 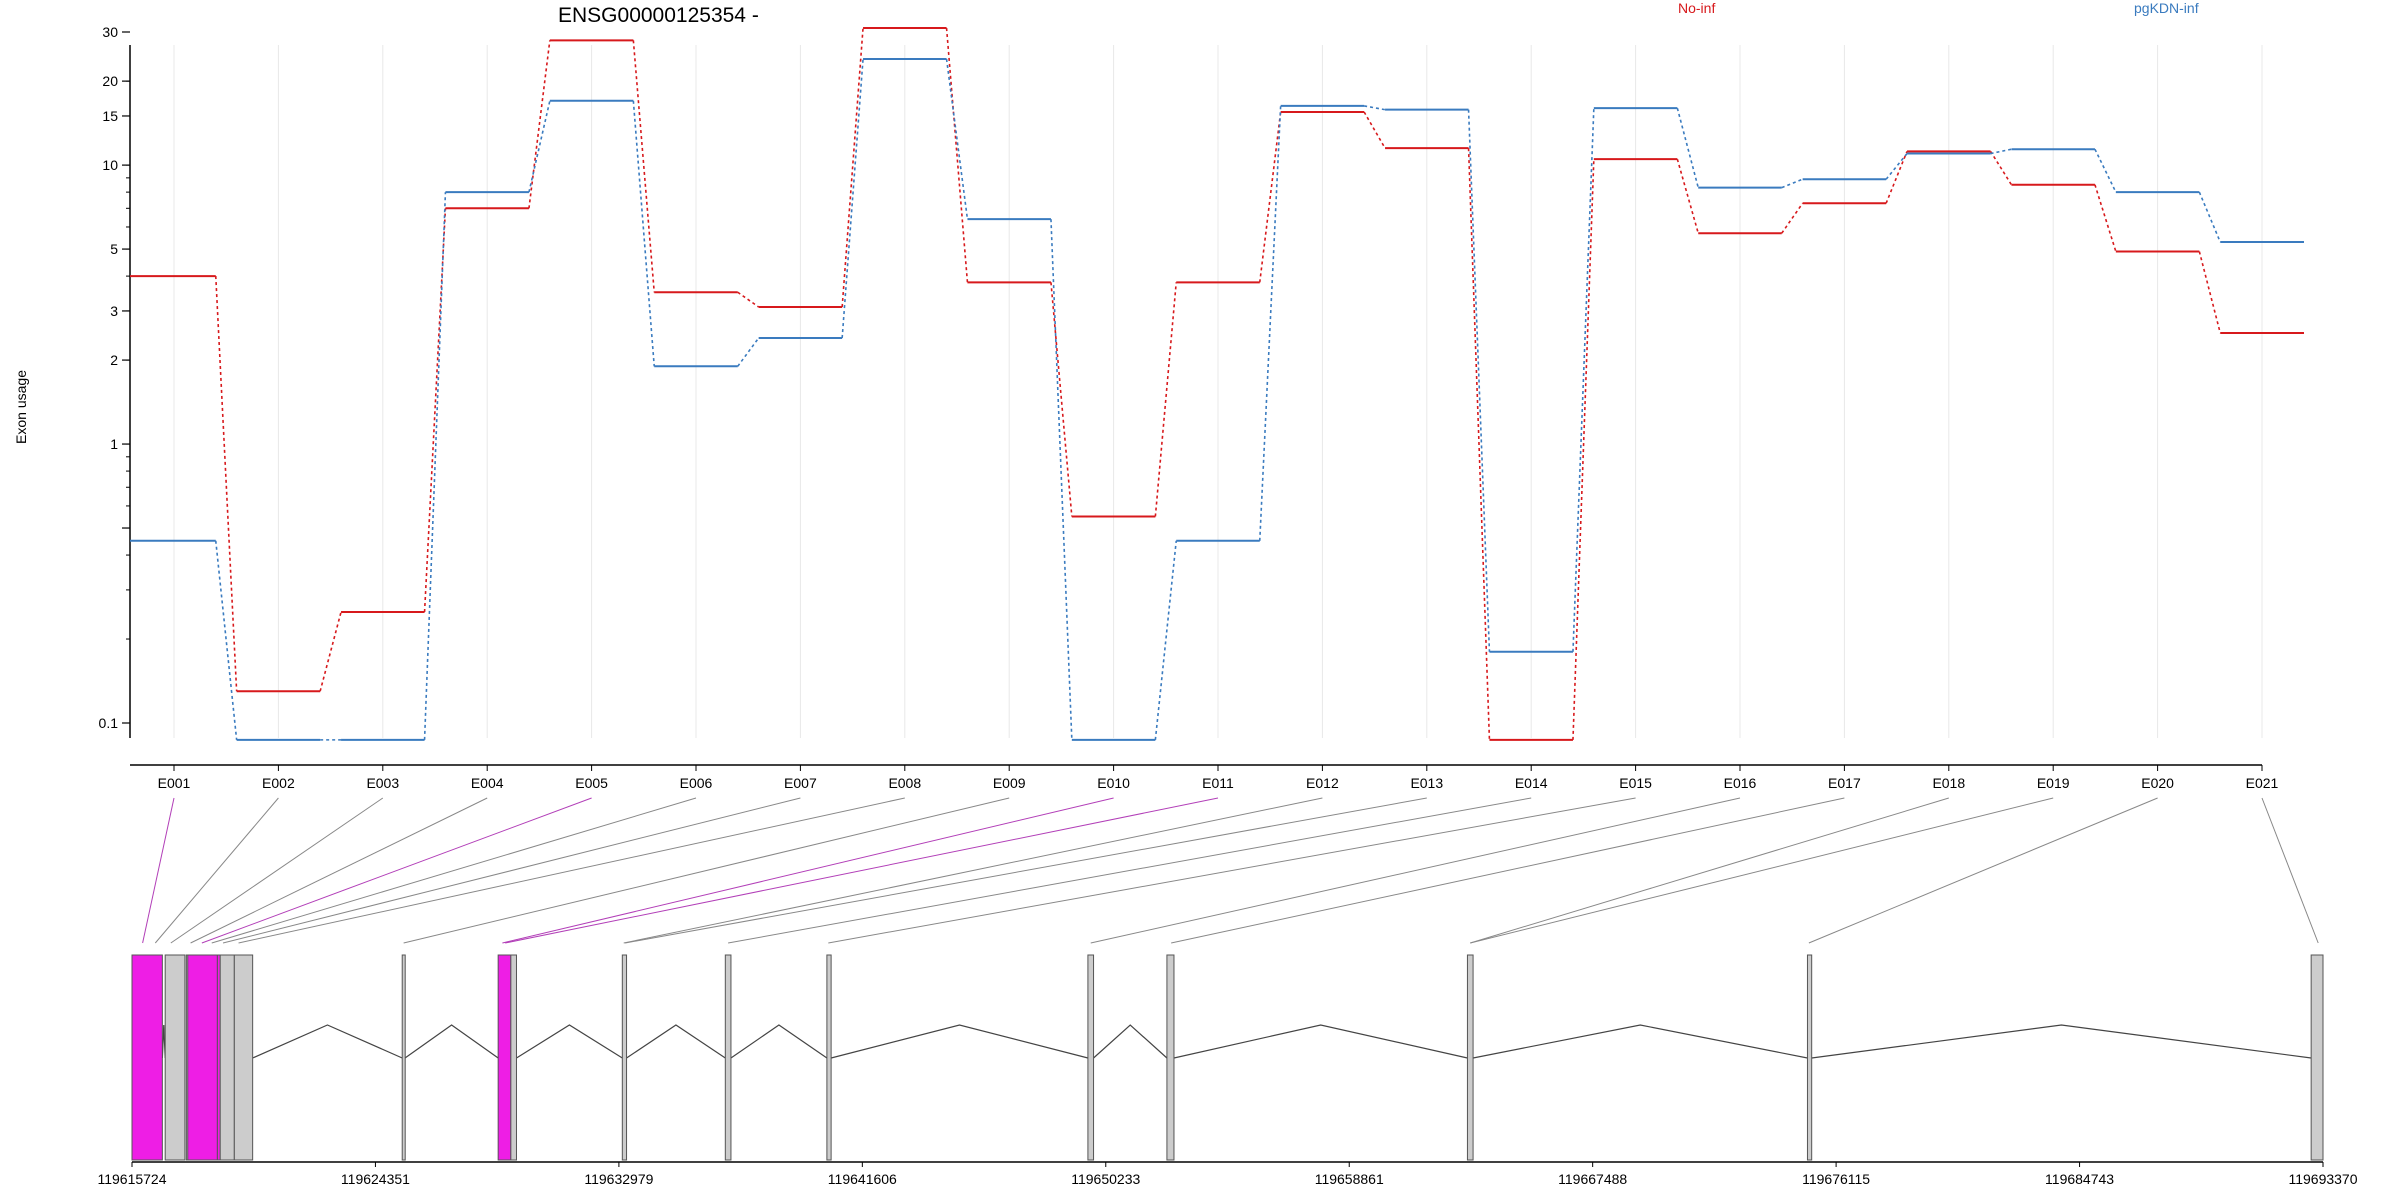 What do you see at coordinates (175, 1057) in the screenshot?
I see `exon-box-e002` at bounding box center [175, 1057].